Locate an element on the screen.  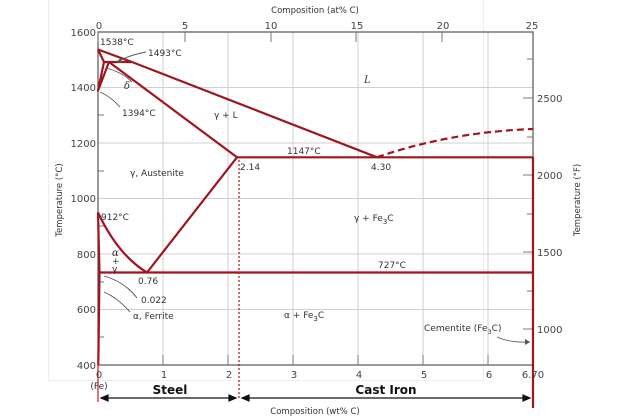
cast-iron-label: Cast Iron is located at coordinates (385, 390).